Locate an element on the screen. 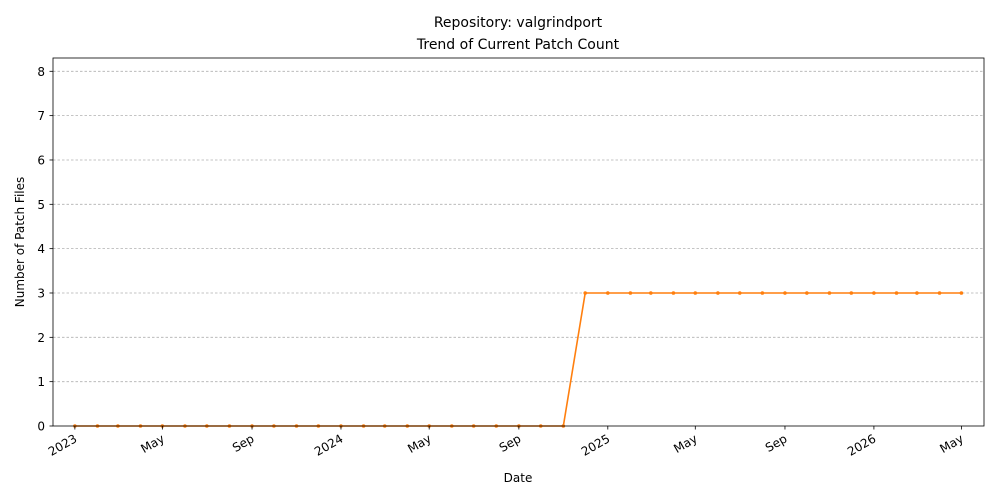  y-tick-label: 5 is located at coordinates (41, 205).